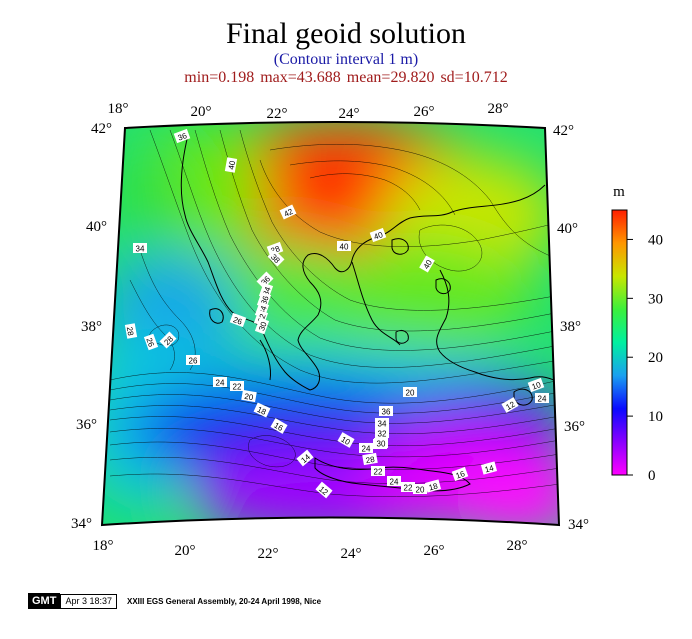  What do you see at coordinates (655, 299) in the screenshot?
I see `colorbar-tick-label: 30` at bounding box center [655, 299].